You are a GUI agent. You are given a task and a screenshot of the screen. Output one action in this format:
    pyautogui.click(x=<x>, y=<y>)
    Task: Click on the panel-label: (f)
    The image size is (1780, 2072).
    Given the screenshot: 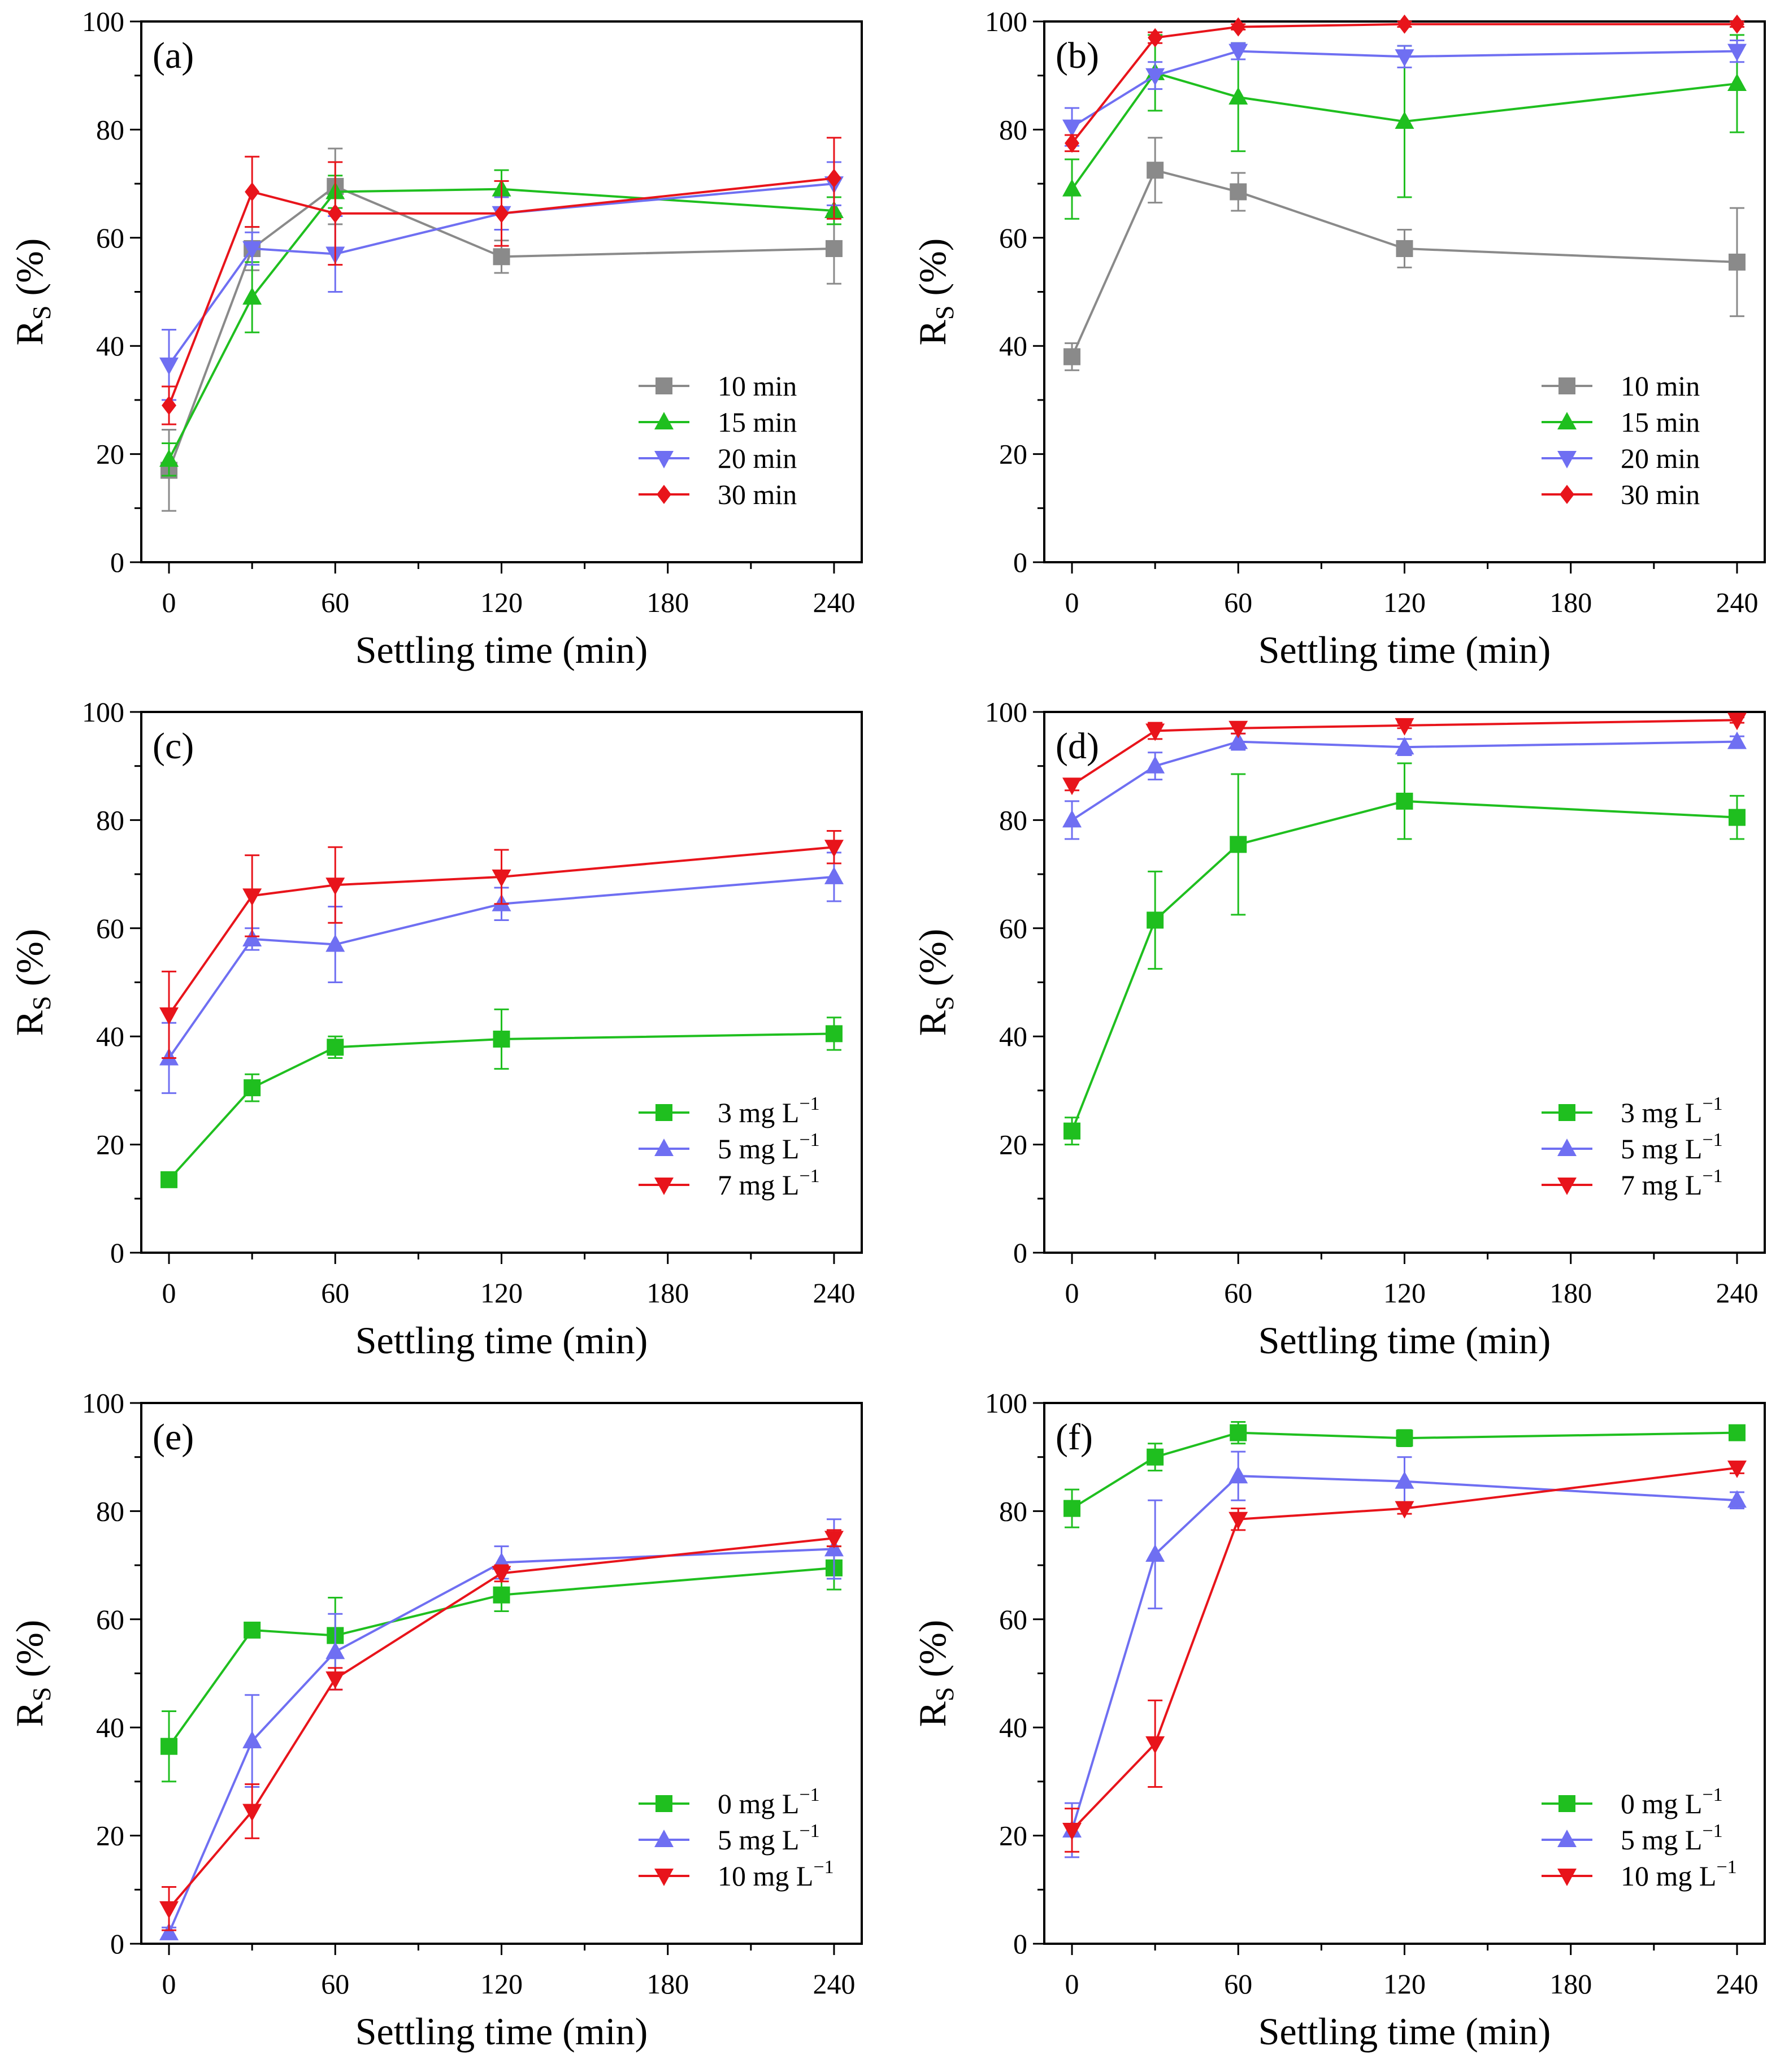 What is the action you would take?
    pyautogui.click(x=1074, y=1437)
    